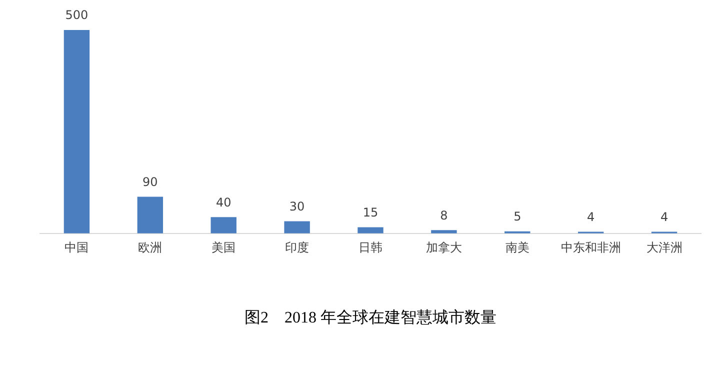 The height and width of the screenshot is (368, 711). I want to click on data-label: 5, so click(518, 216).